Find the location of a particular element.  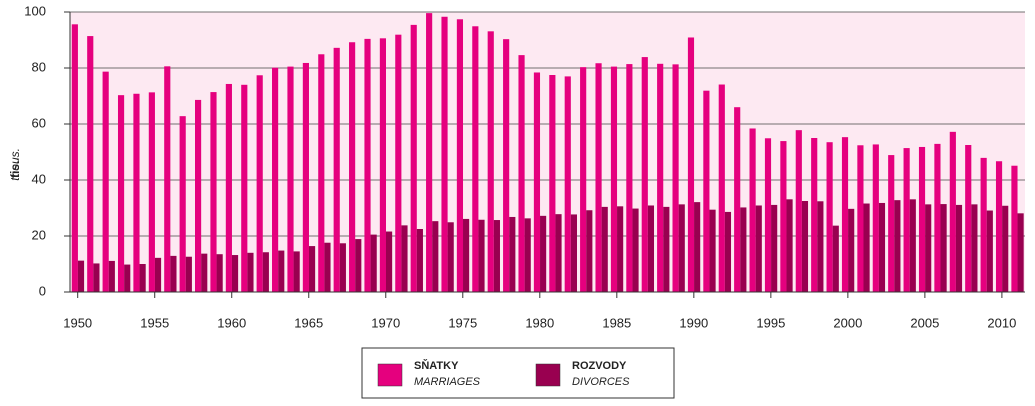

x-tick-label: 1965 is located at coordinates (308, 322).